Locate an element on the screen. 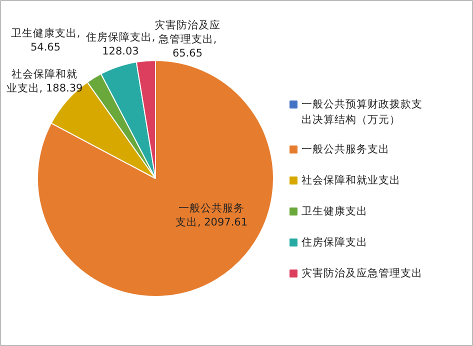  data-label: 社会保障和就业支出, 188.39 is located at coordinates (44, 81).